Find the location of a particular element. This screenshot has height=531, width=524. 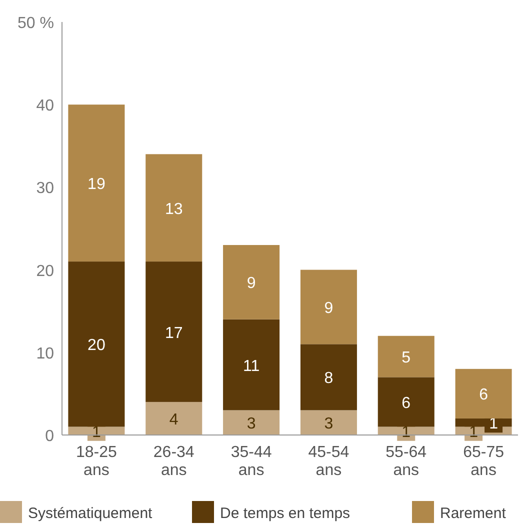

data-label: 19 is located at coordinates (97, 185).